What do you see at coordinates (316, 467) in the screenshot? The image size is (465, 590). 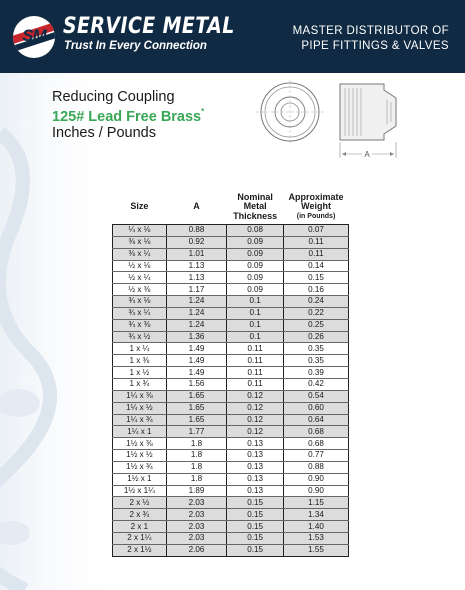 I see `cell-weight: 0.88` at bounding box center [316, 467].